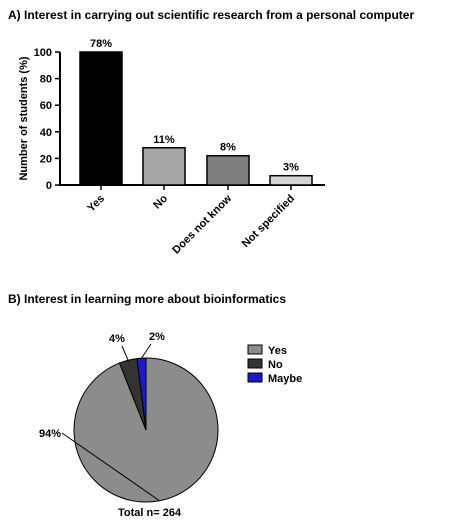 This screenshot has width=452, height=524. What do you see at coordinates (46, 133) in the screenshot?
I see `y-tick-label: 40` at bounding box center [46, 133].